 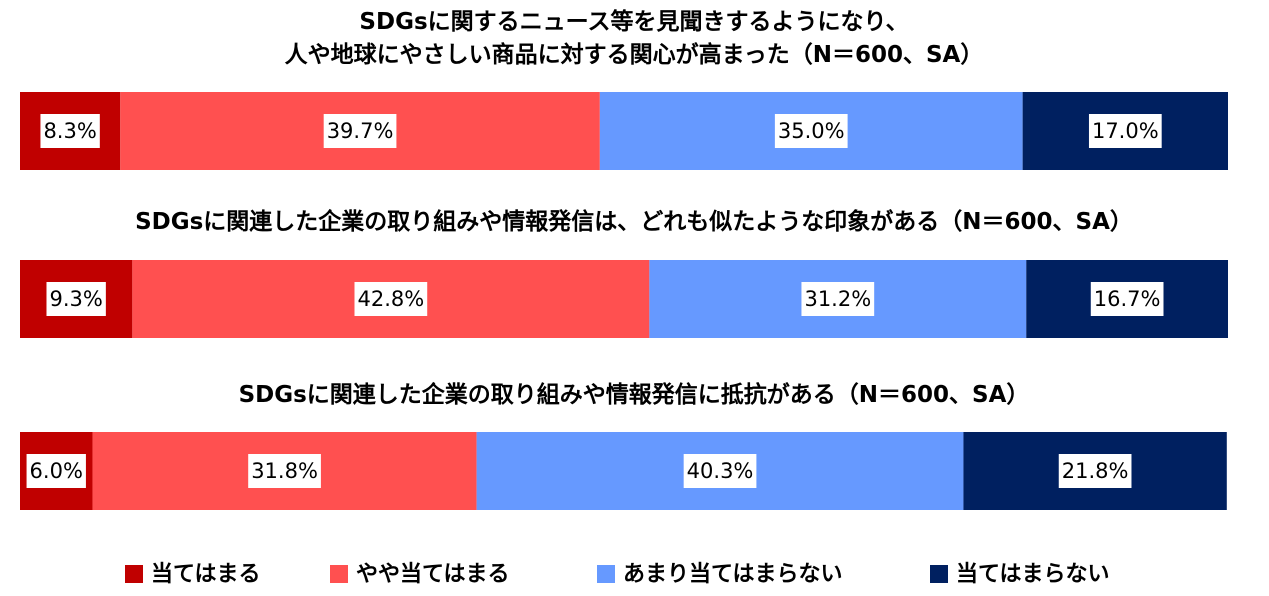 What do you see at coordinates (1033, 574) in the screenshot?
I see `legend-label: 当てはまらない` at bounding box center [1033, 574].